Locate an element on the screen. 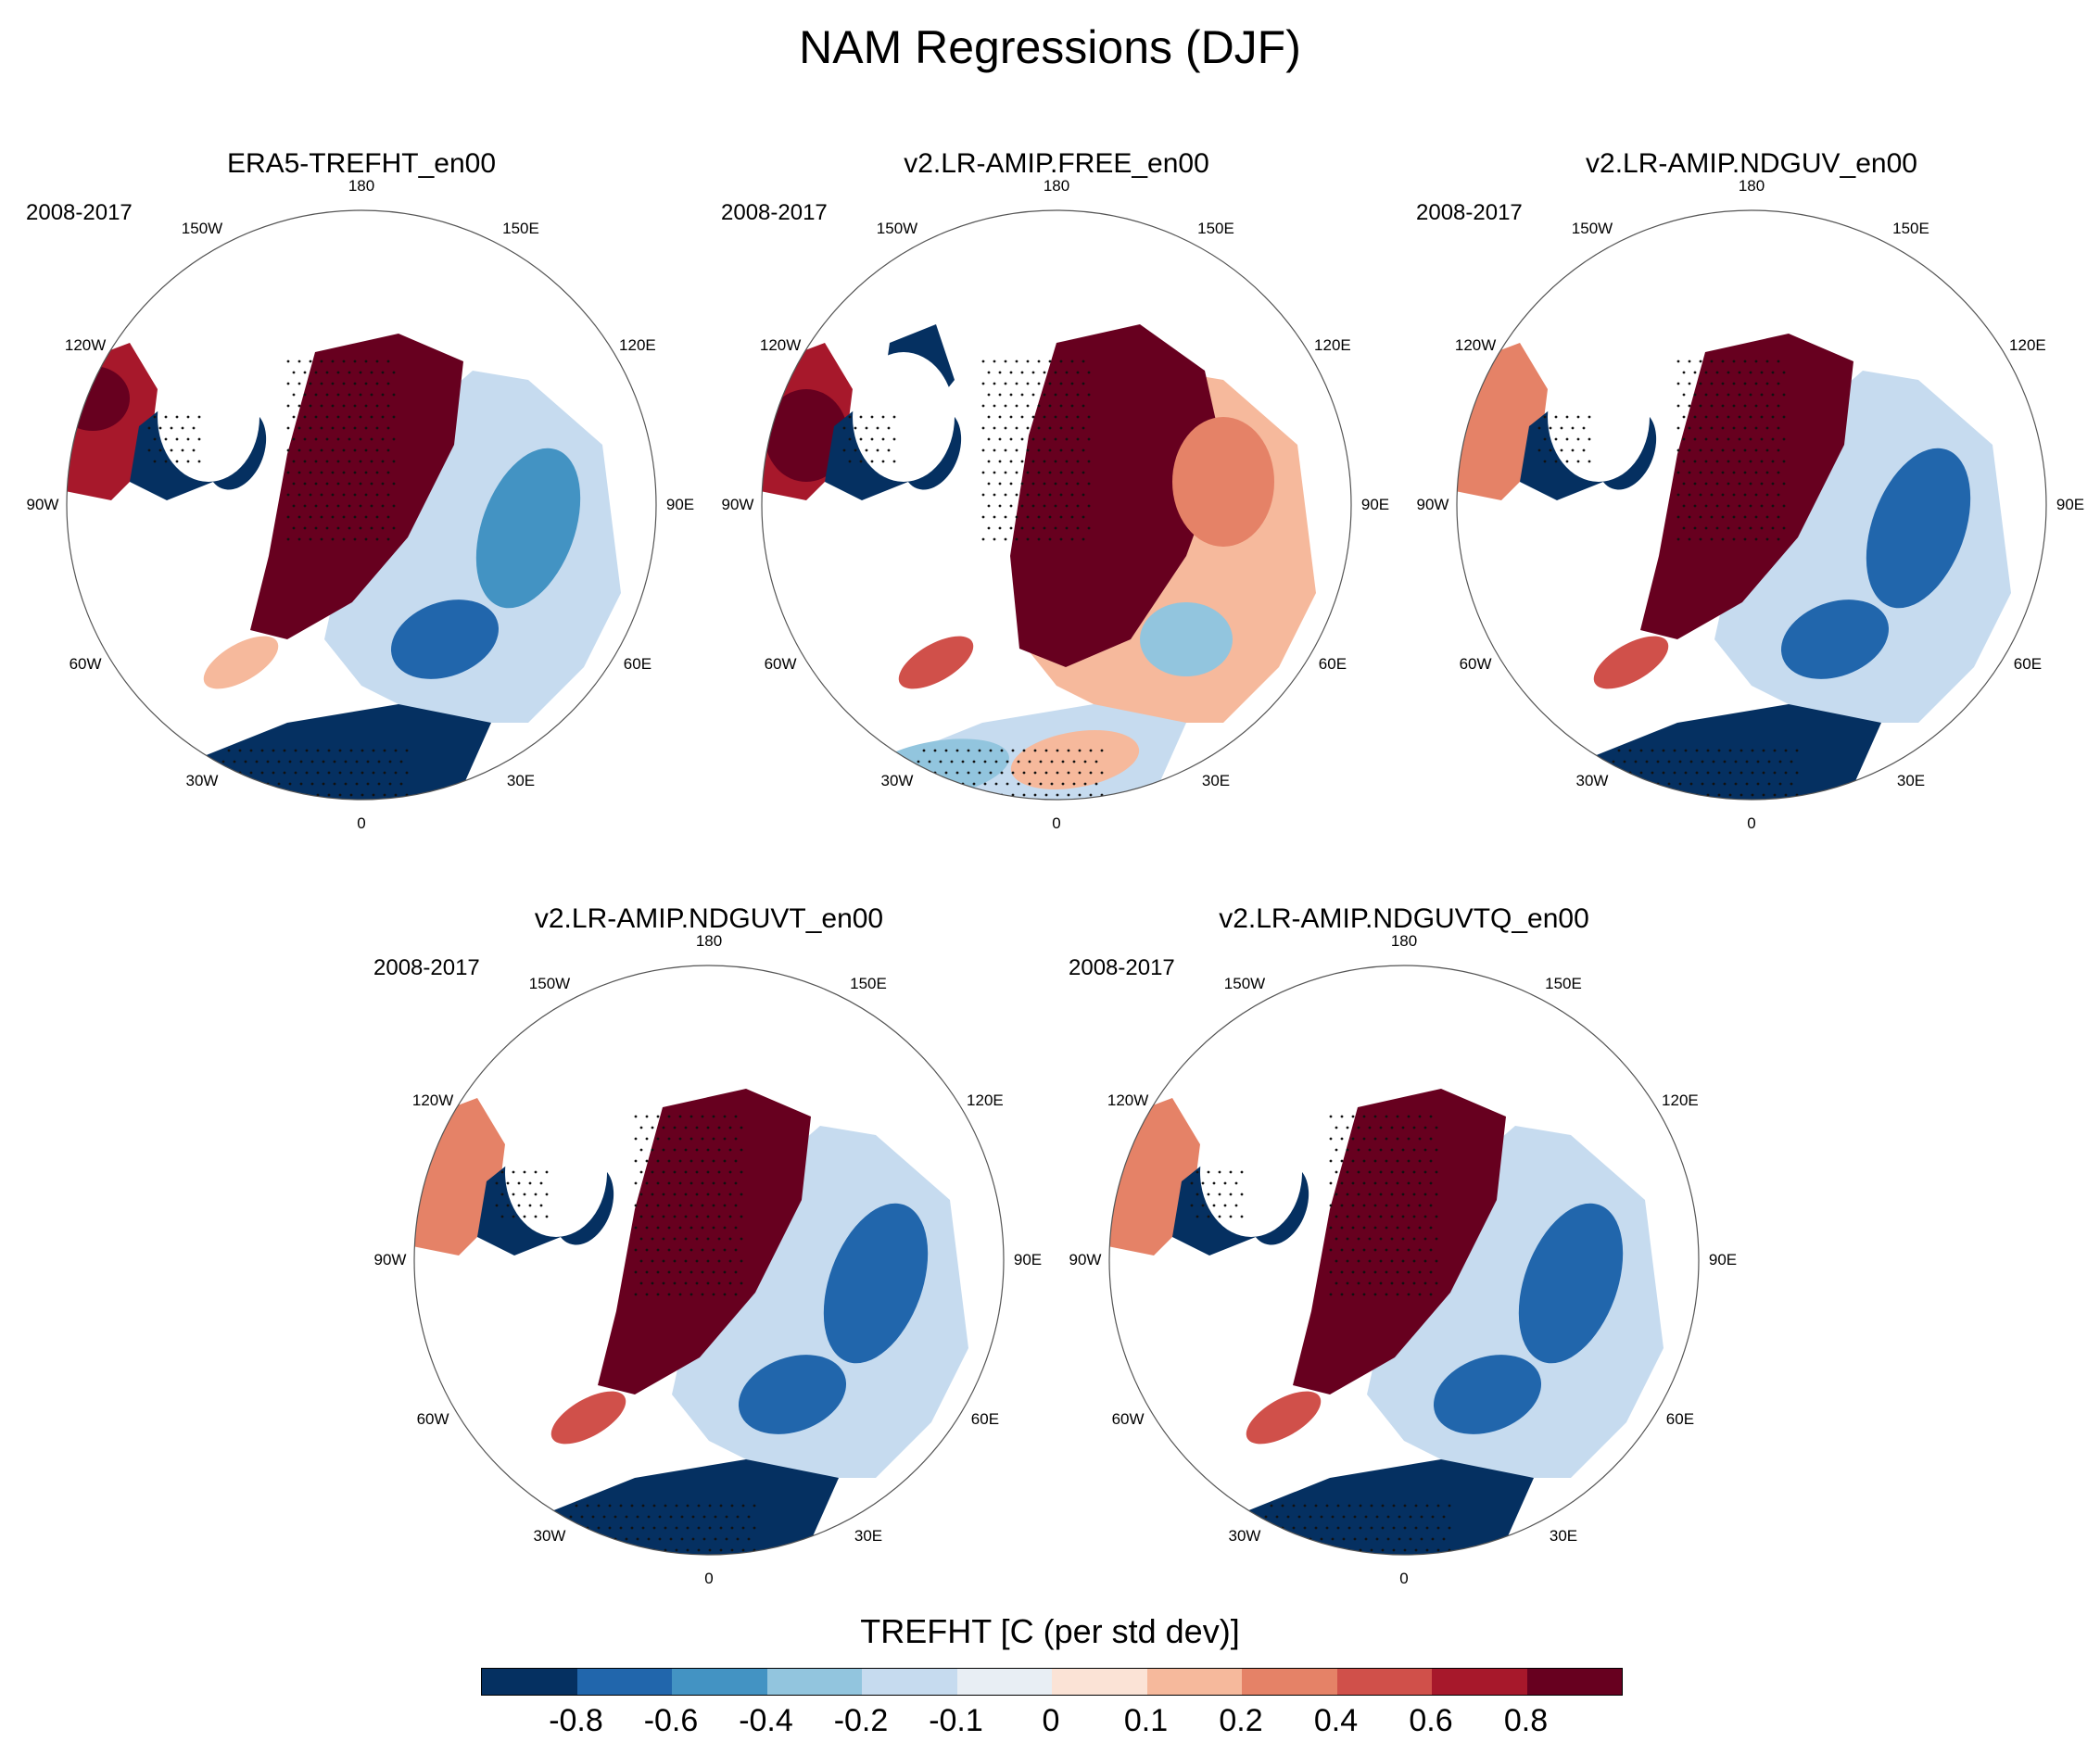 The height and width of the screenshot is (1754, 2100). alaska-core is located at coordinates (98, 398).